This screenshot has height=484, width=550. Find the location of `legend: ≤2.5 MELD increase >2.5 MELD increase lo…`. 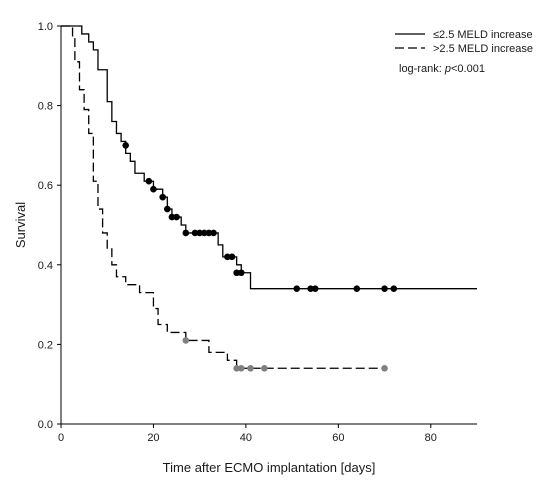

legend: ≤2.5 MELD increase >2.5 MELD increase lo… is located at coordinates (464, 52).